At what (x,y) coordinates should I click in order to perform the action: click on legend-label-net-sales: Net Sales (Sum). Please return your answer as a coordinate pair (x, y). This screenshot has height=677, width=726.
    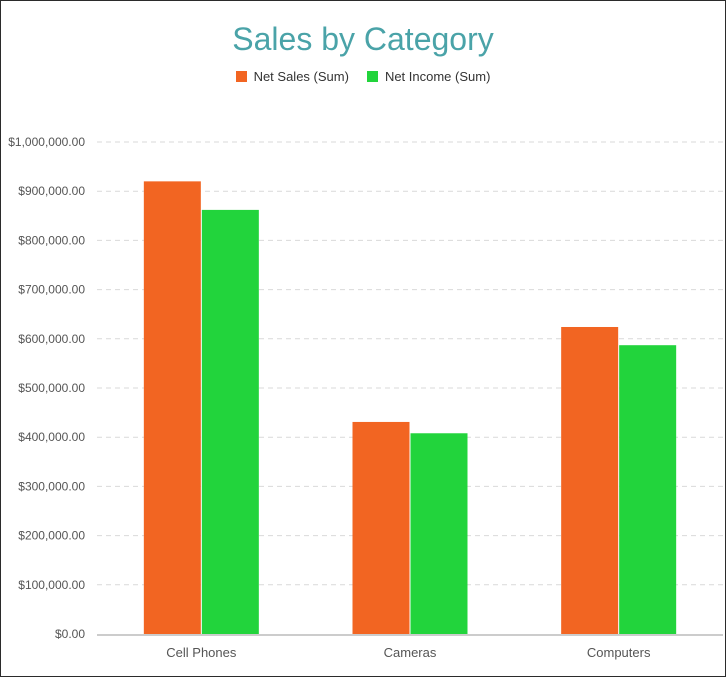
    Looking at the image, I should click on (301, 76).